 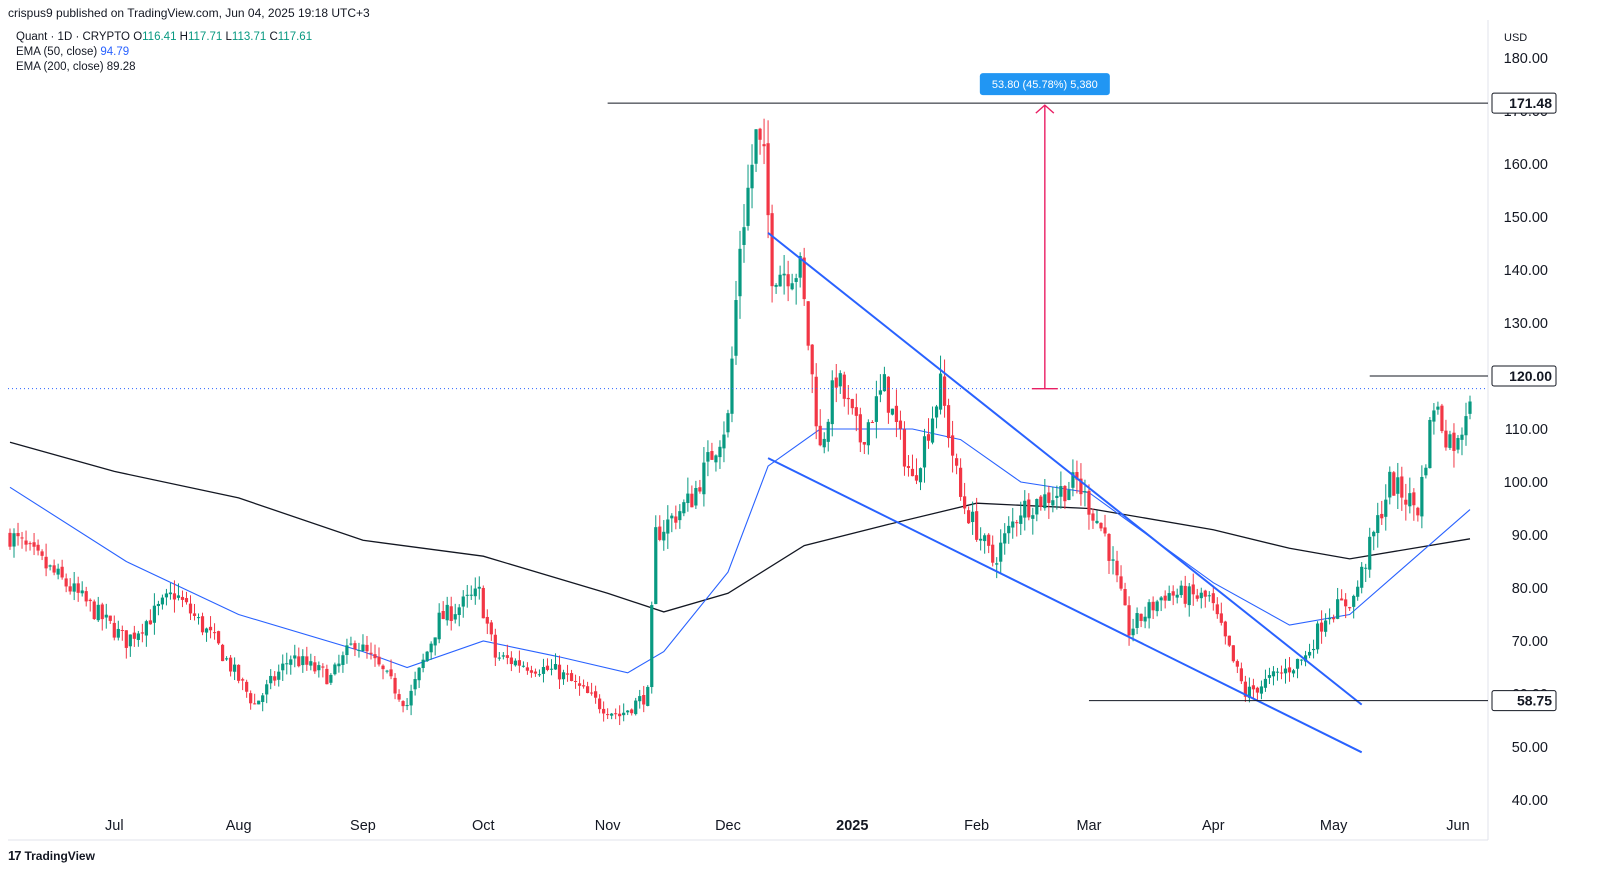 I want to click on tradingview-brand: TradingView, so click(x=59, y=855).